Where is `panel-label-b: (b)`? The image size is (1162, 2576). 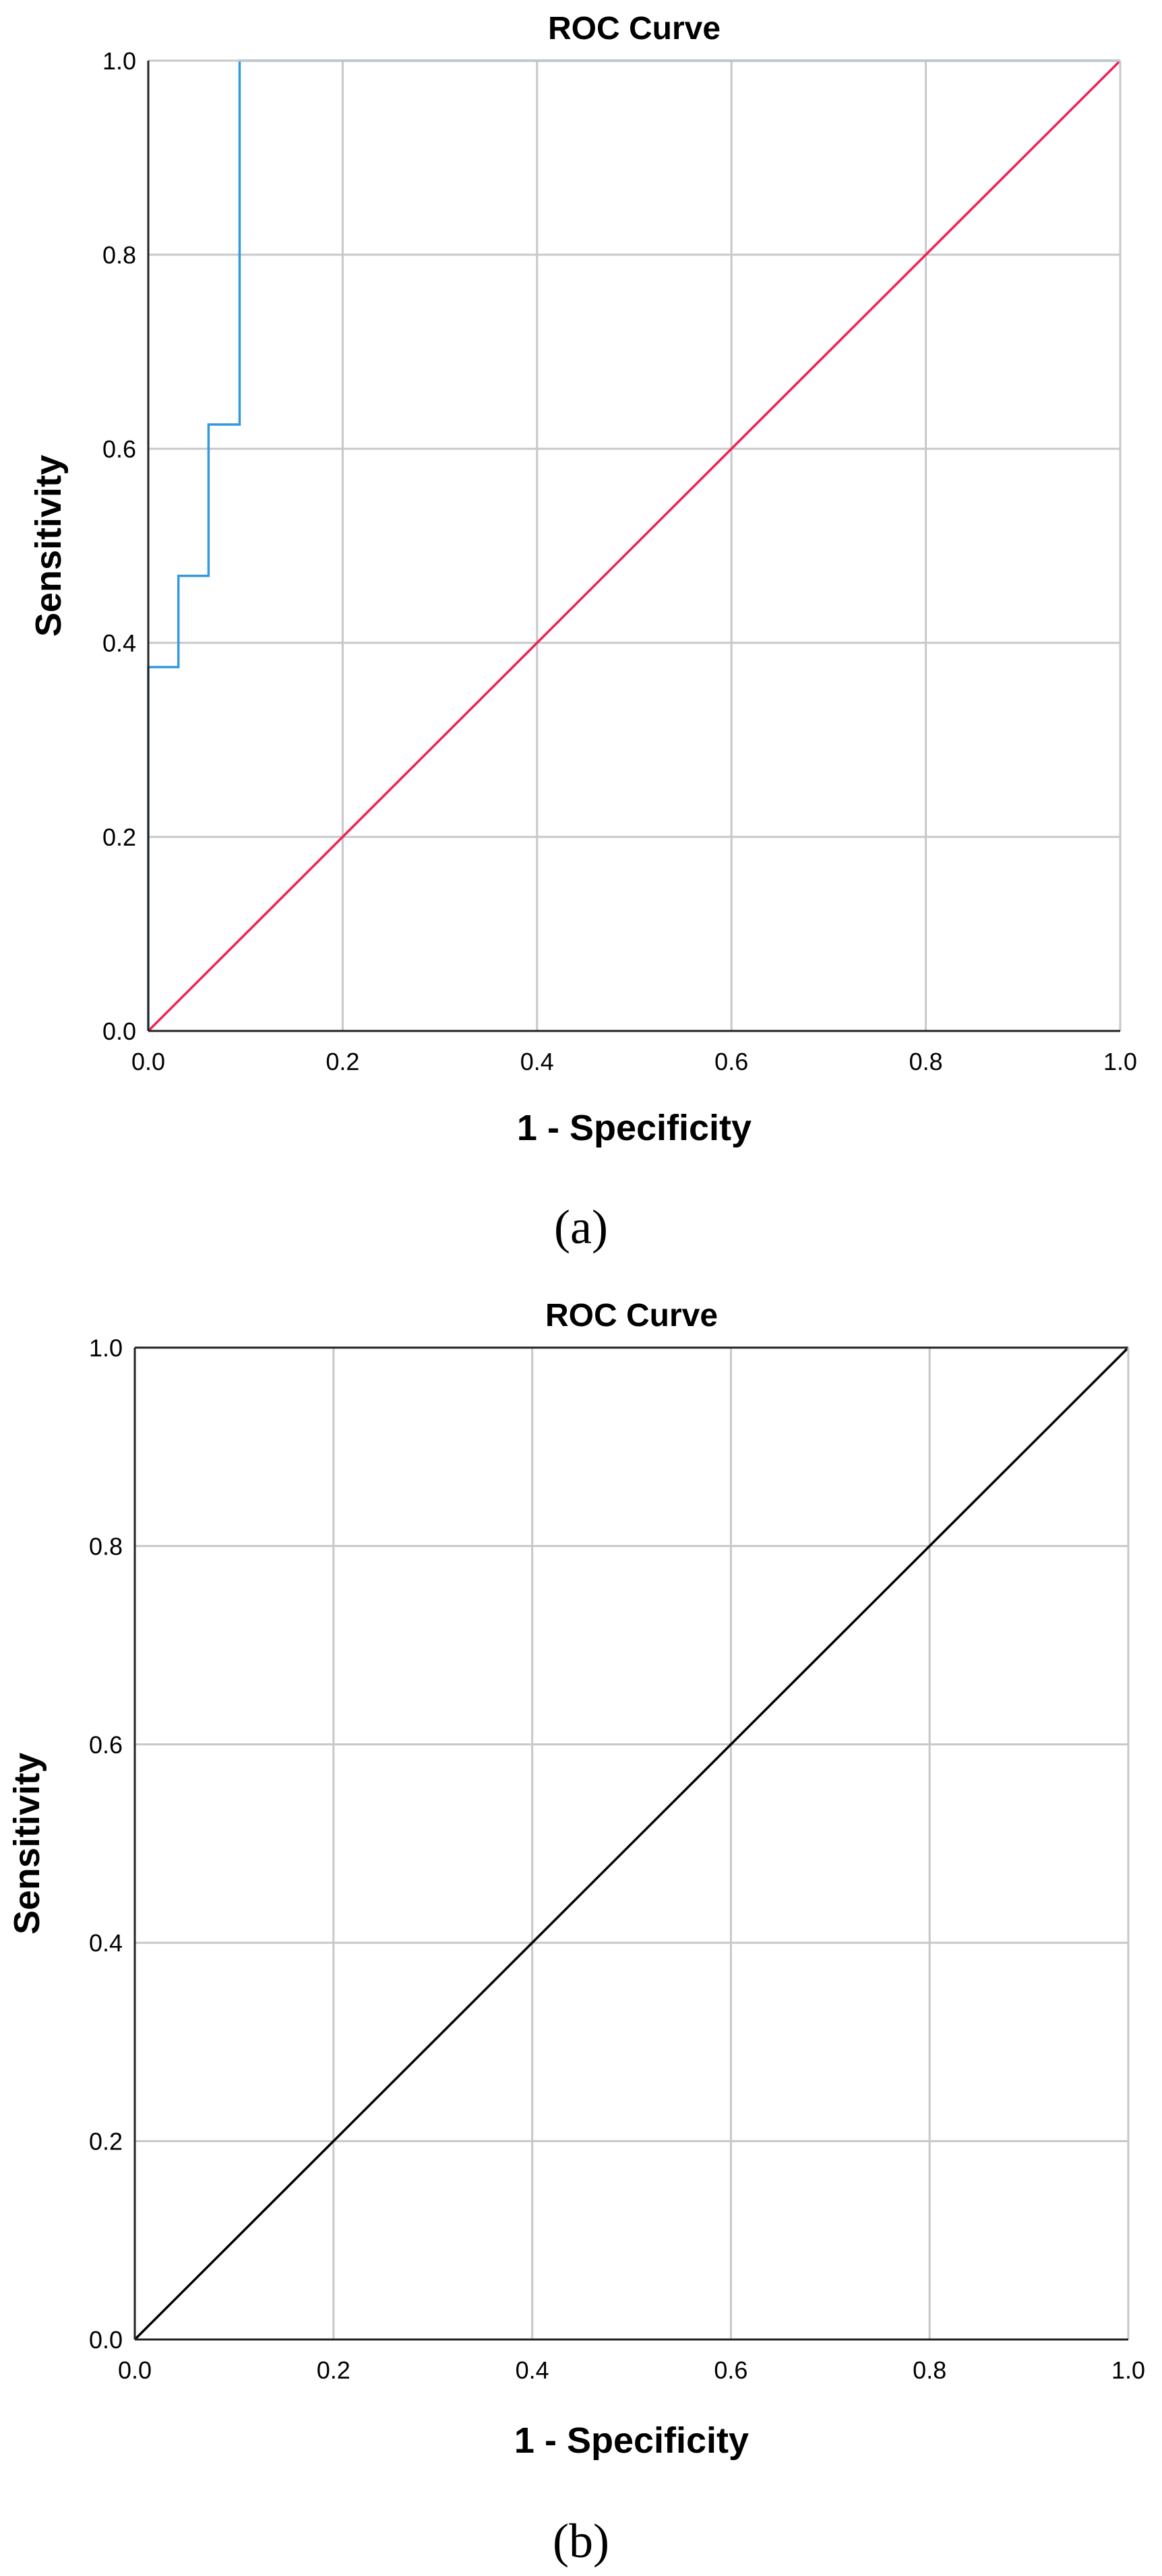 panel-label-b: (b) is located at coordinates (581, 2541).